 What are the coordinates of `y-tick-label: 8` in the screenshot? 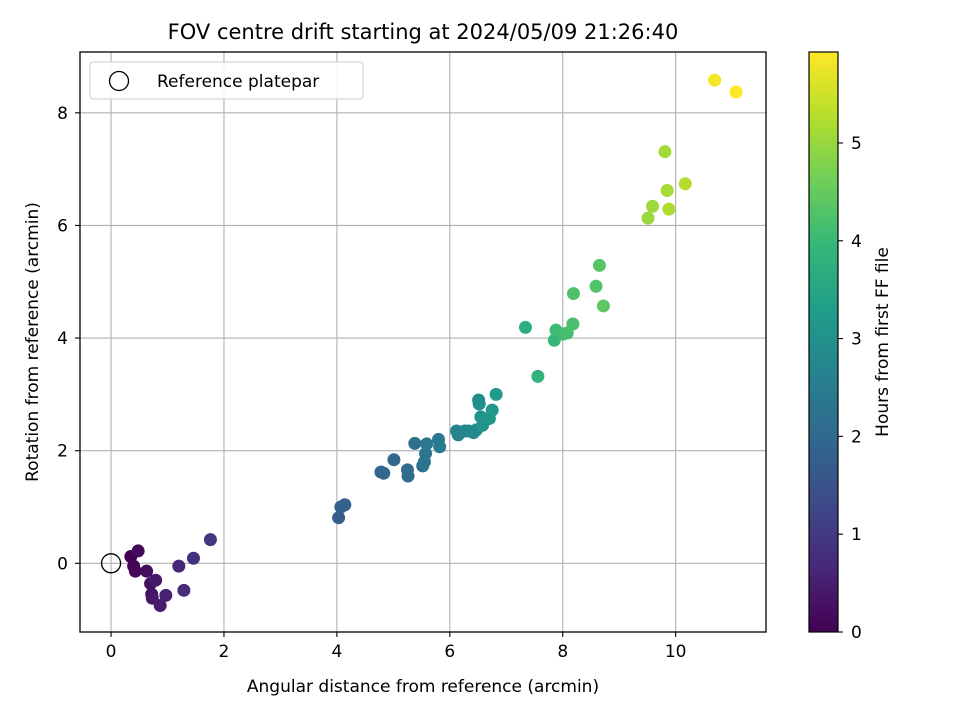 It's located at (62, 114).